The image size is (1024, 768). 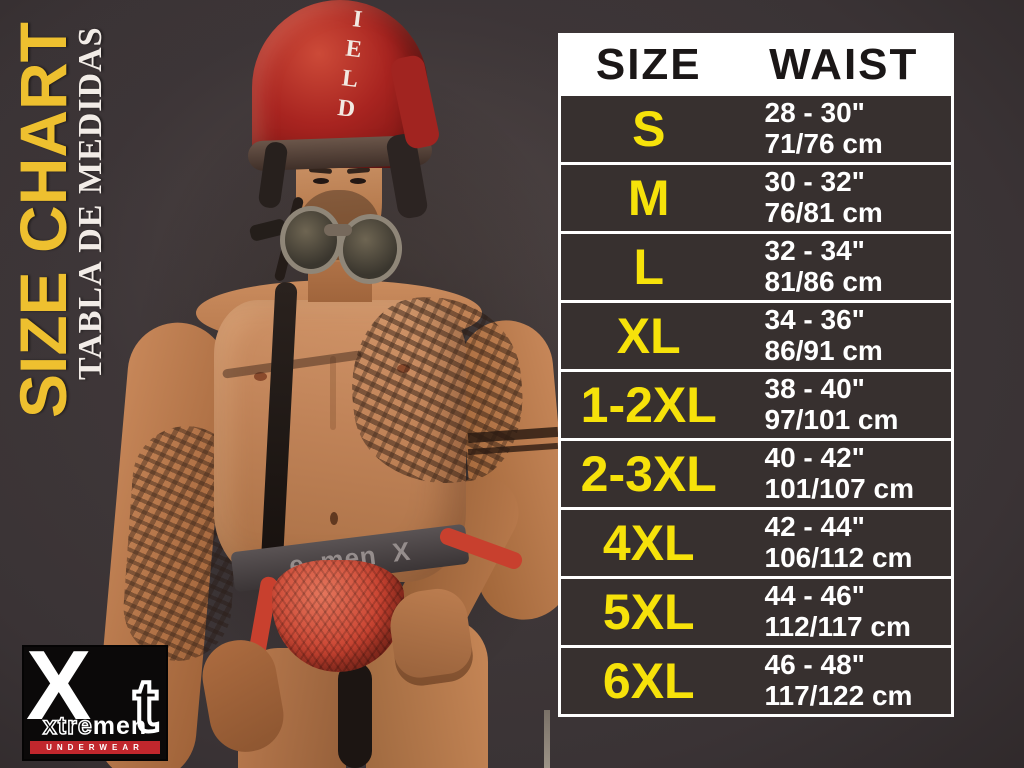 I want to click on size-label: 6XL, so click(x=648, y=681).